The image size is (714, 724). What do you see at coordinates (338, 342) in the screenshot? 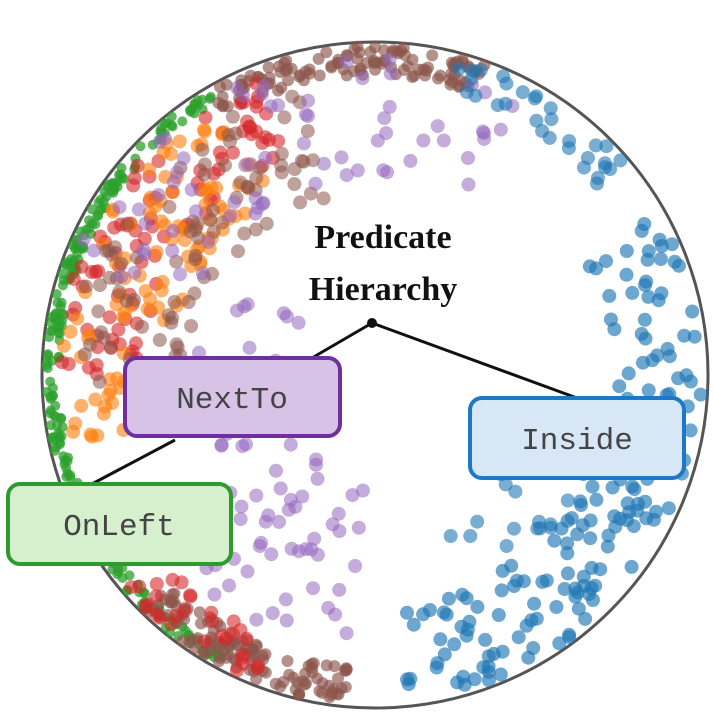
I see `edge-root-to-nextto` at bounding box center [338, 342].